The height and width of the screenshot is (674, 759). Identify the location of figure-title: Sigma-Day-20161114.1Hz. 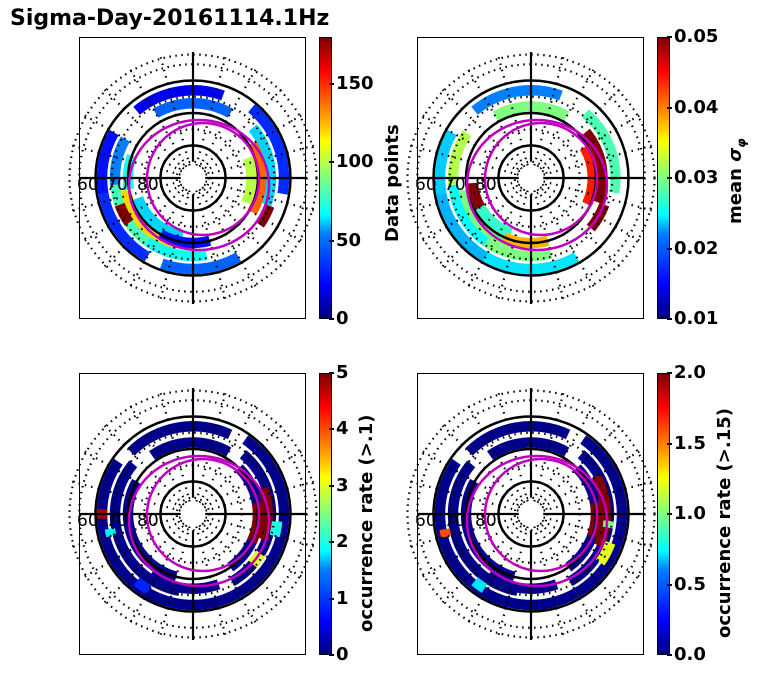
(170, 18).